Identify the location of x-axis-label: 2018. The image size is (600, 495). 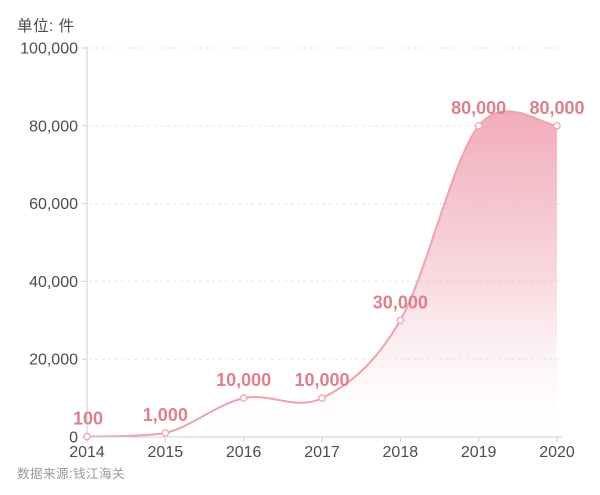
(401, 452).